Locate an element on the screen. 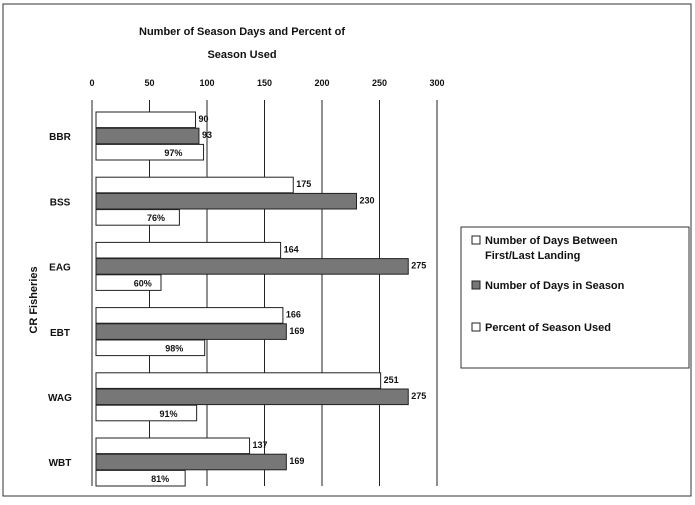 This screenshot has width=695, height=505. category-label-ebt: EBT is located at coordinates (60, 333).